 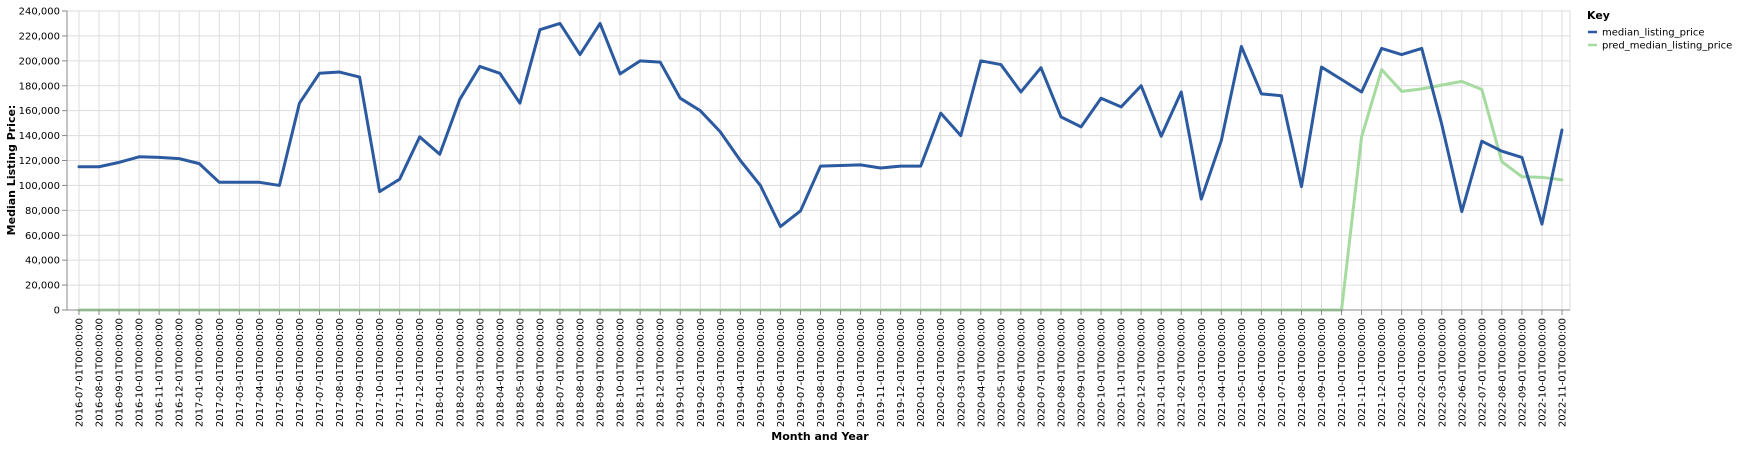 I want to click on legend-label: median_listing_price, so click(x=1653, y=33).